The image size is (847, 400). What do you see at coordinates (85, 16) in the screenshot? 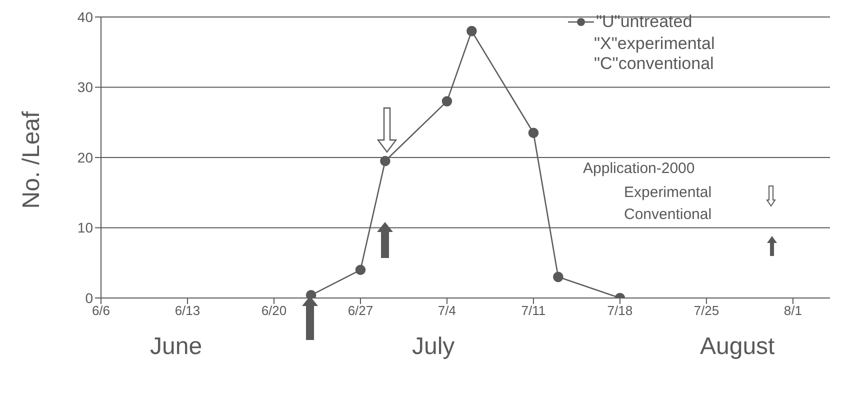
I see `y-tick-label: 40` at bounding box center [85, 16].